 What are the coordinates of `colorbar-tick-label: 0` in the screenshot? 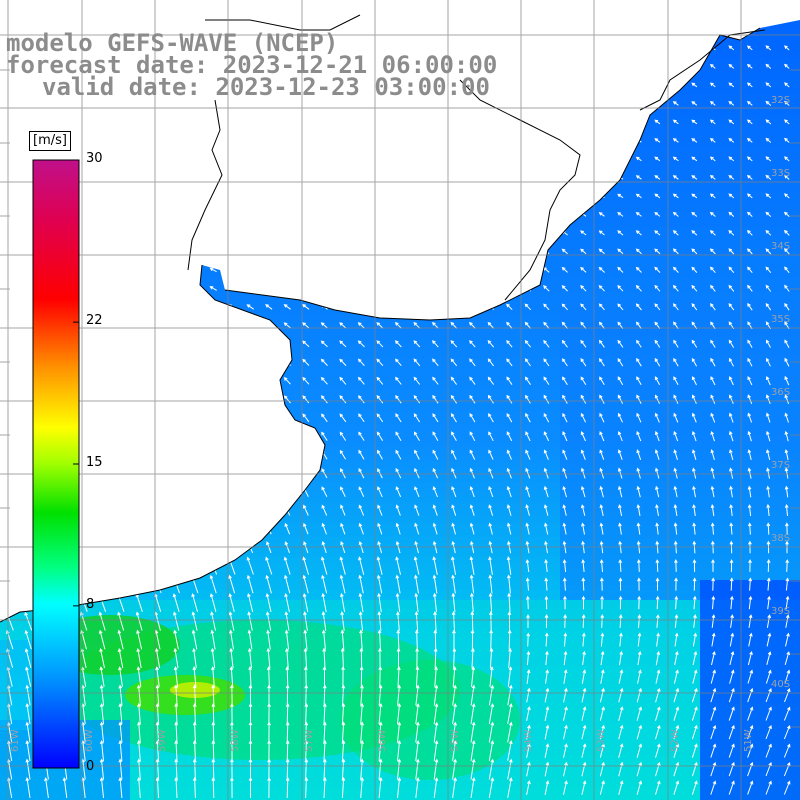 It's located at (90, 766).